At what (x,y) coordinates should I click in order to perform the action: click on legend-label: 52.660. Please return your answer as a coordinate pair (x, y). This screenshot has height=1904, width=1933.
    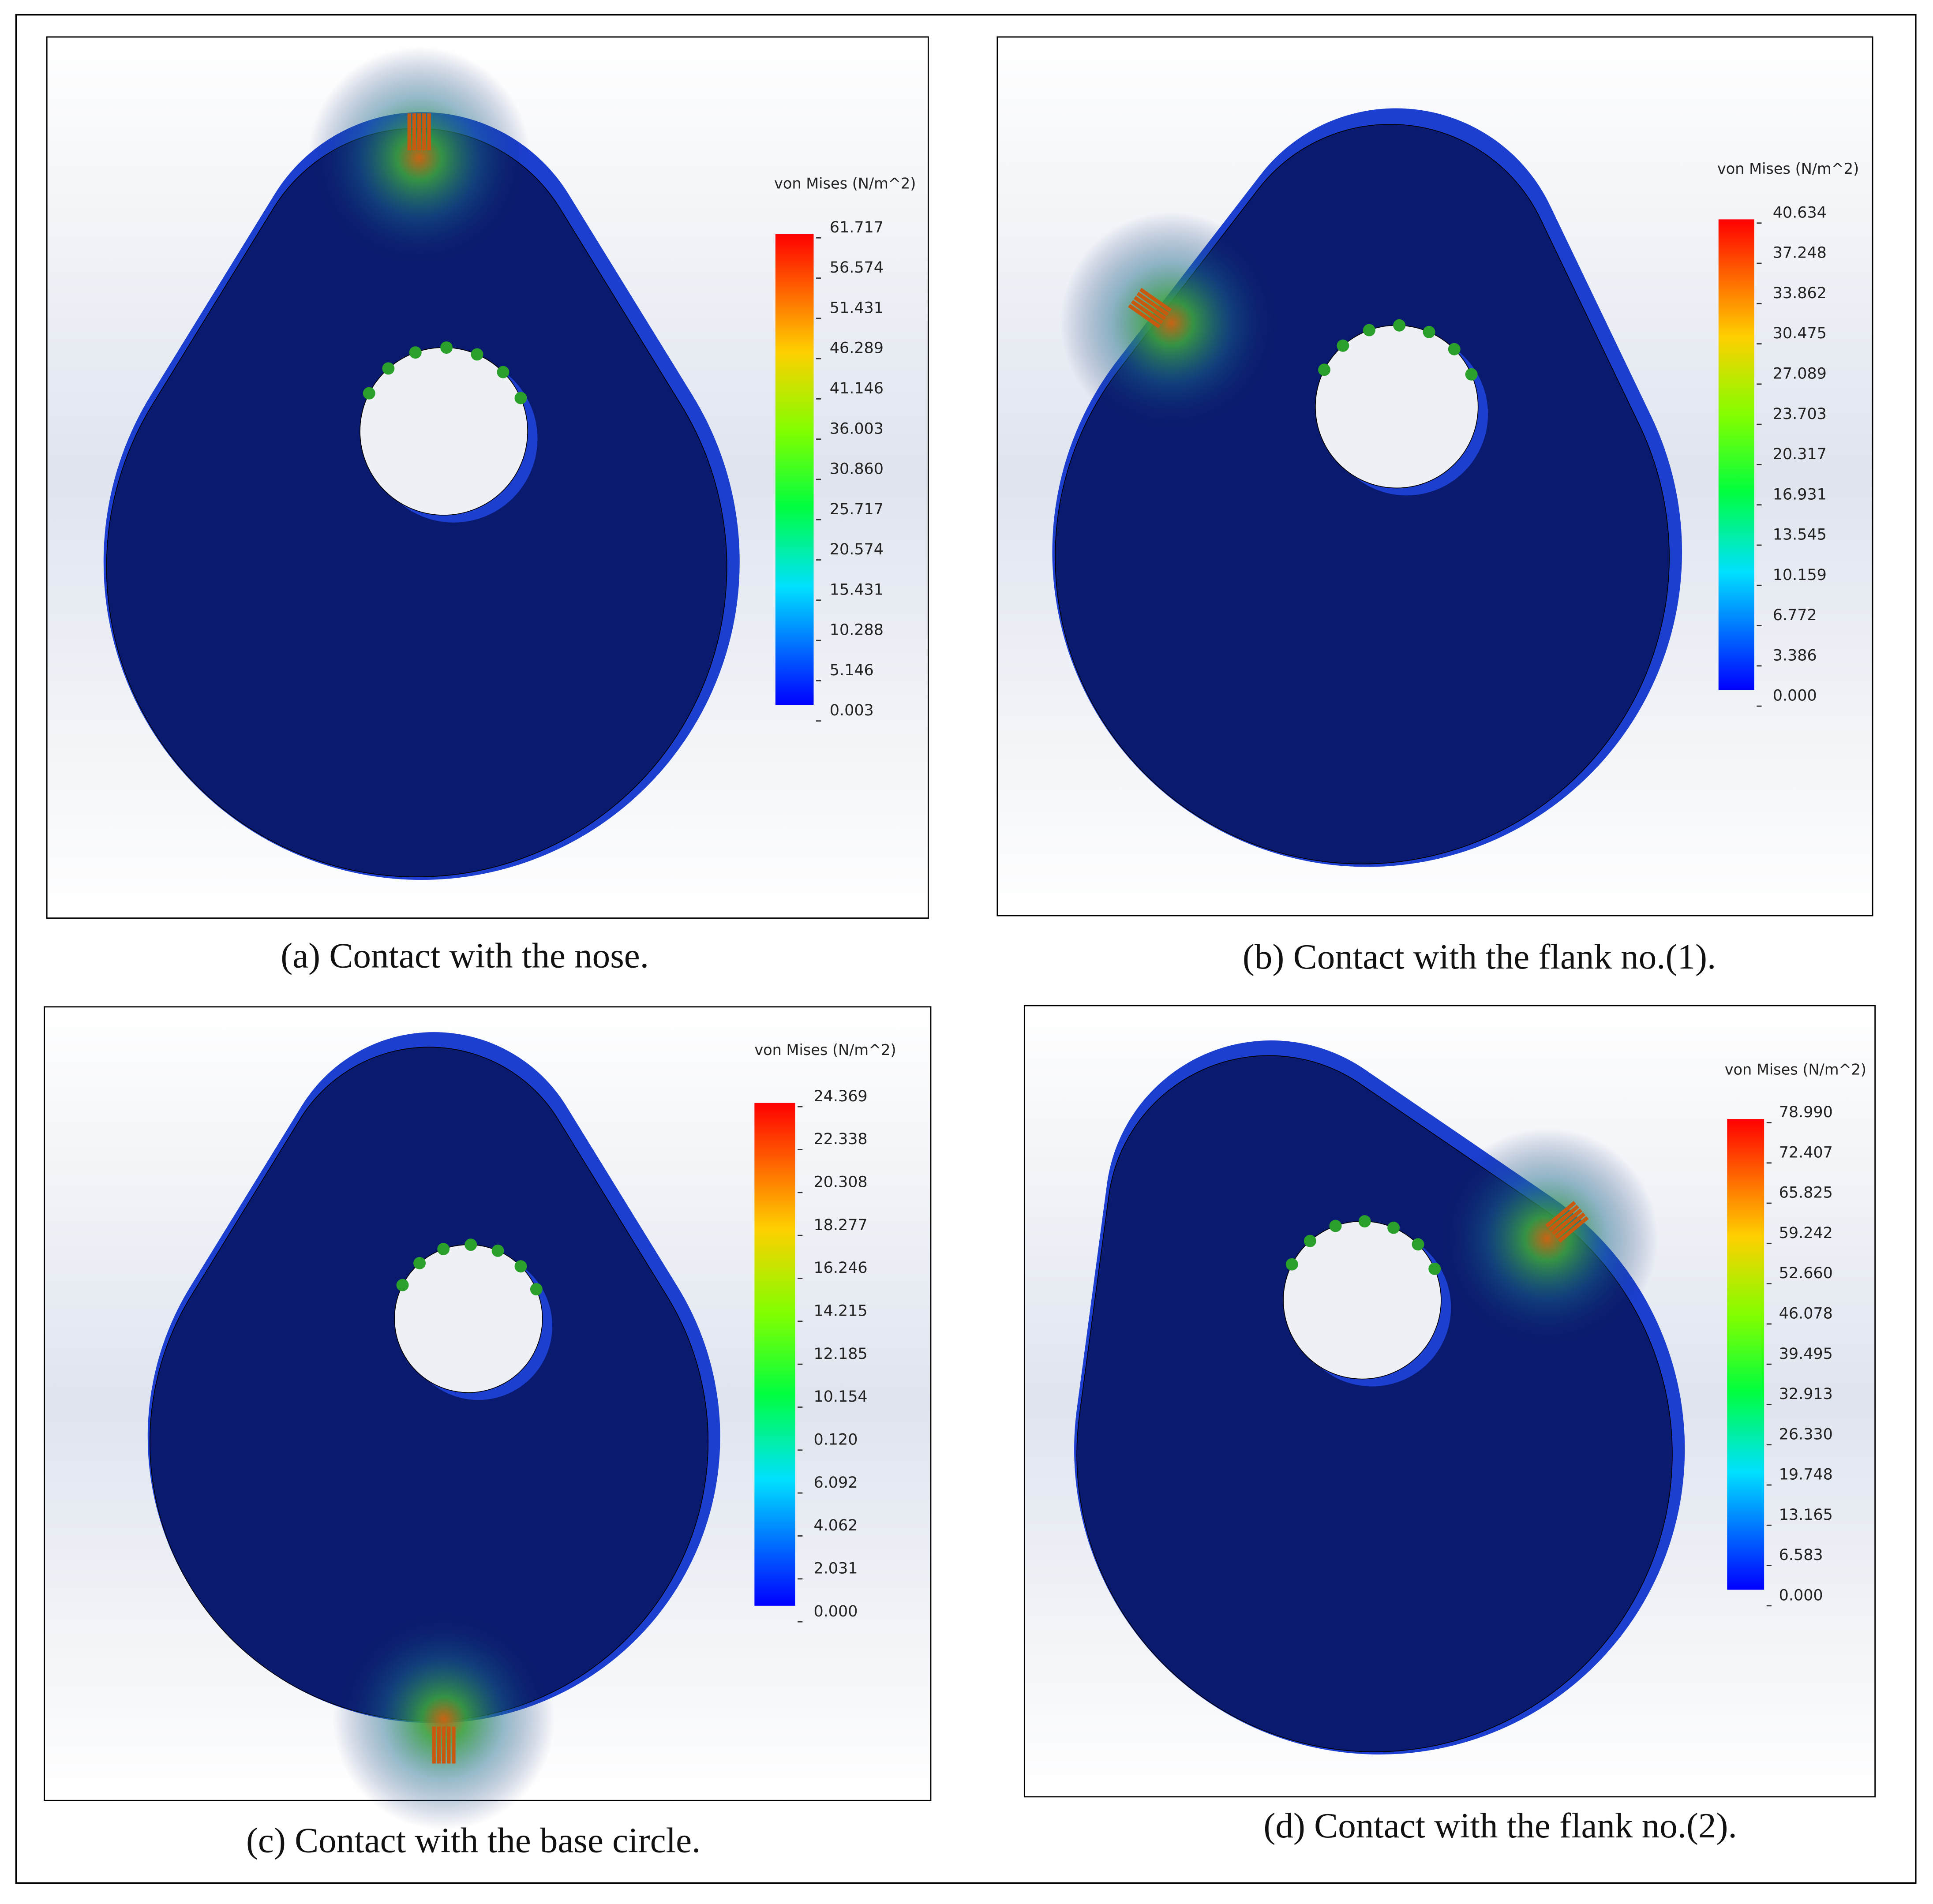
    Looking at the image, I should click on (1806, 1273).